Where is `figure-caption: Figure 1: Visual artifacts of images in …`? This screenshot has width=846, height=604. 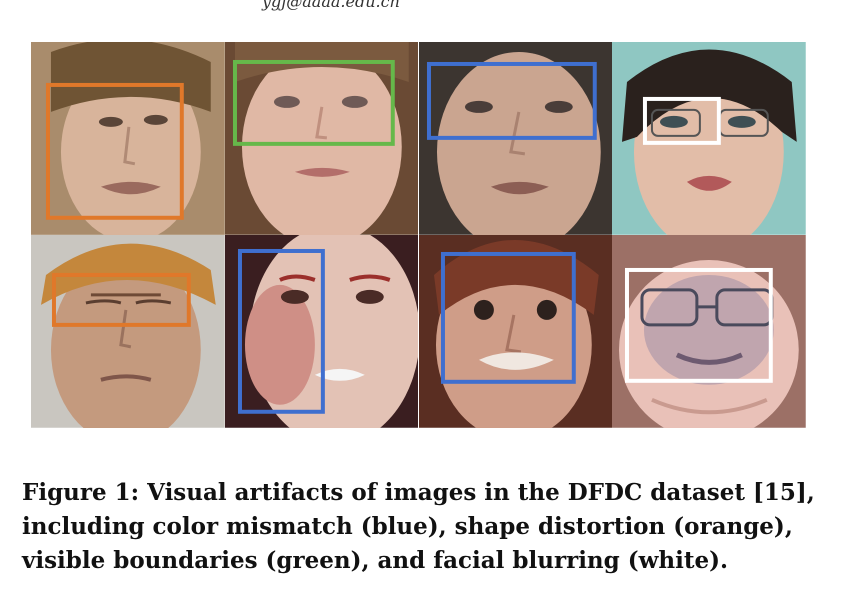
figure-caption: Figure 1: Visual artifacts of images in … is located at coordinates (418, 526).